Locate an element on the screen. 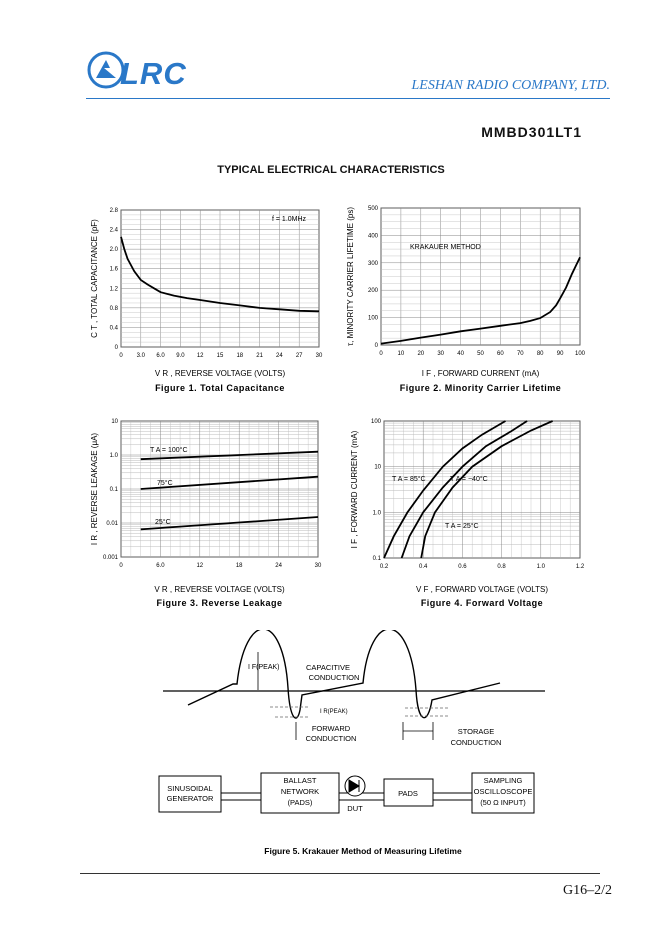  fig4-xtick-label: 0.8 is located at coordinates (501, 567).